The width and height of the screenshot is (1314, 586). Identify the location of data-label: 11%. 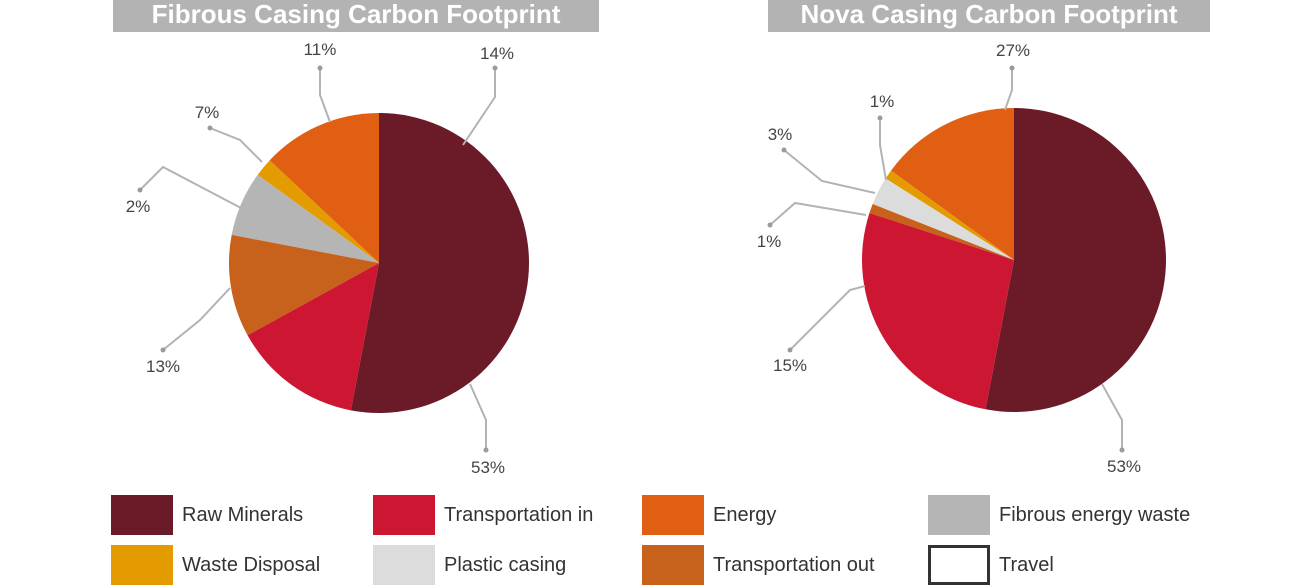
(320, 49).